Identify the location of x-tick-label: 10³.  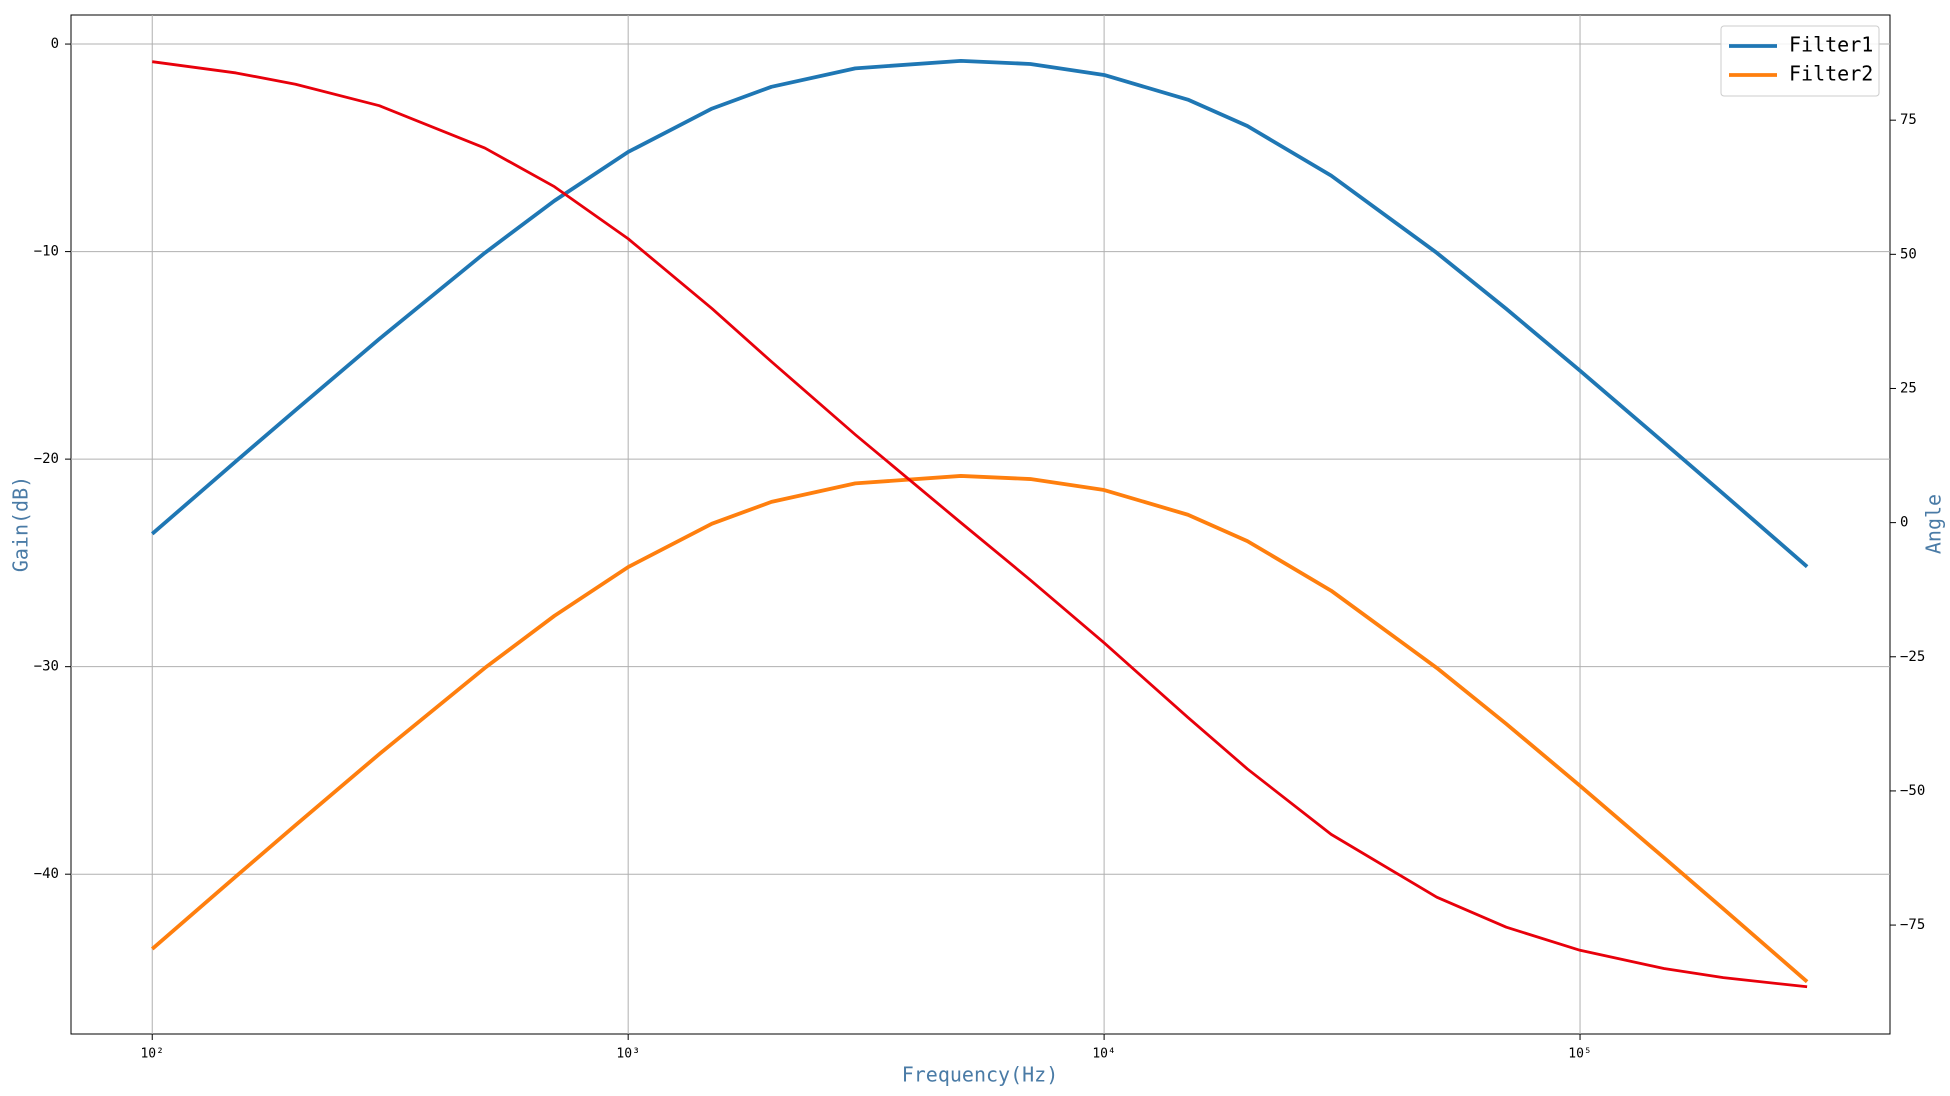
(627, 1054).